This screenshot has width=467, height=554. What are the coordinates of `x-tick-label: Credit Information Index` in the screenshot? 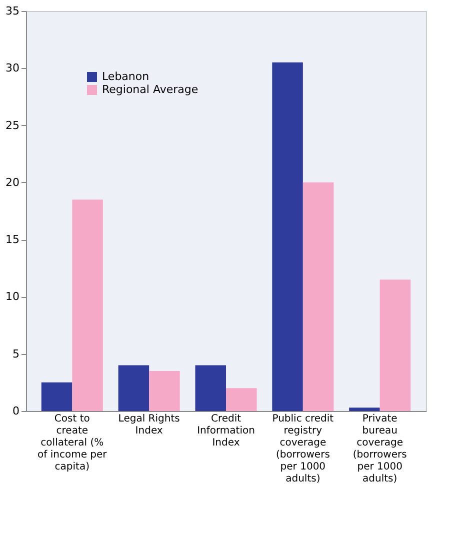 It's located at (226, 431).